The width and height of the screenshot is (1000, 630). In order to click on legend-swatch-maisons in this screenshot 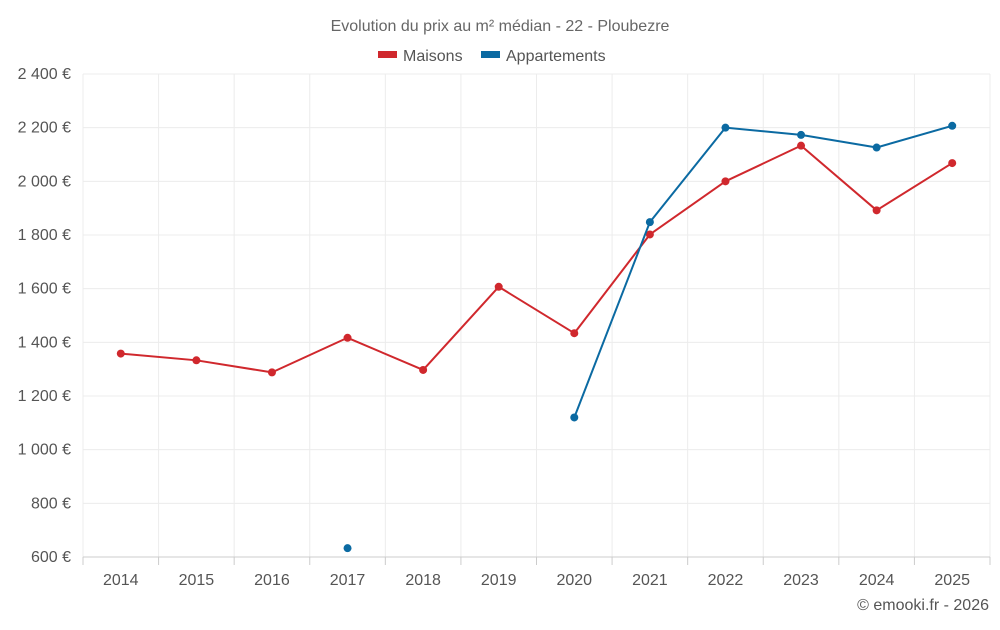, I will do `click(387, 54)`.